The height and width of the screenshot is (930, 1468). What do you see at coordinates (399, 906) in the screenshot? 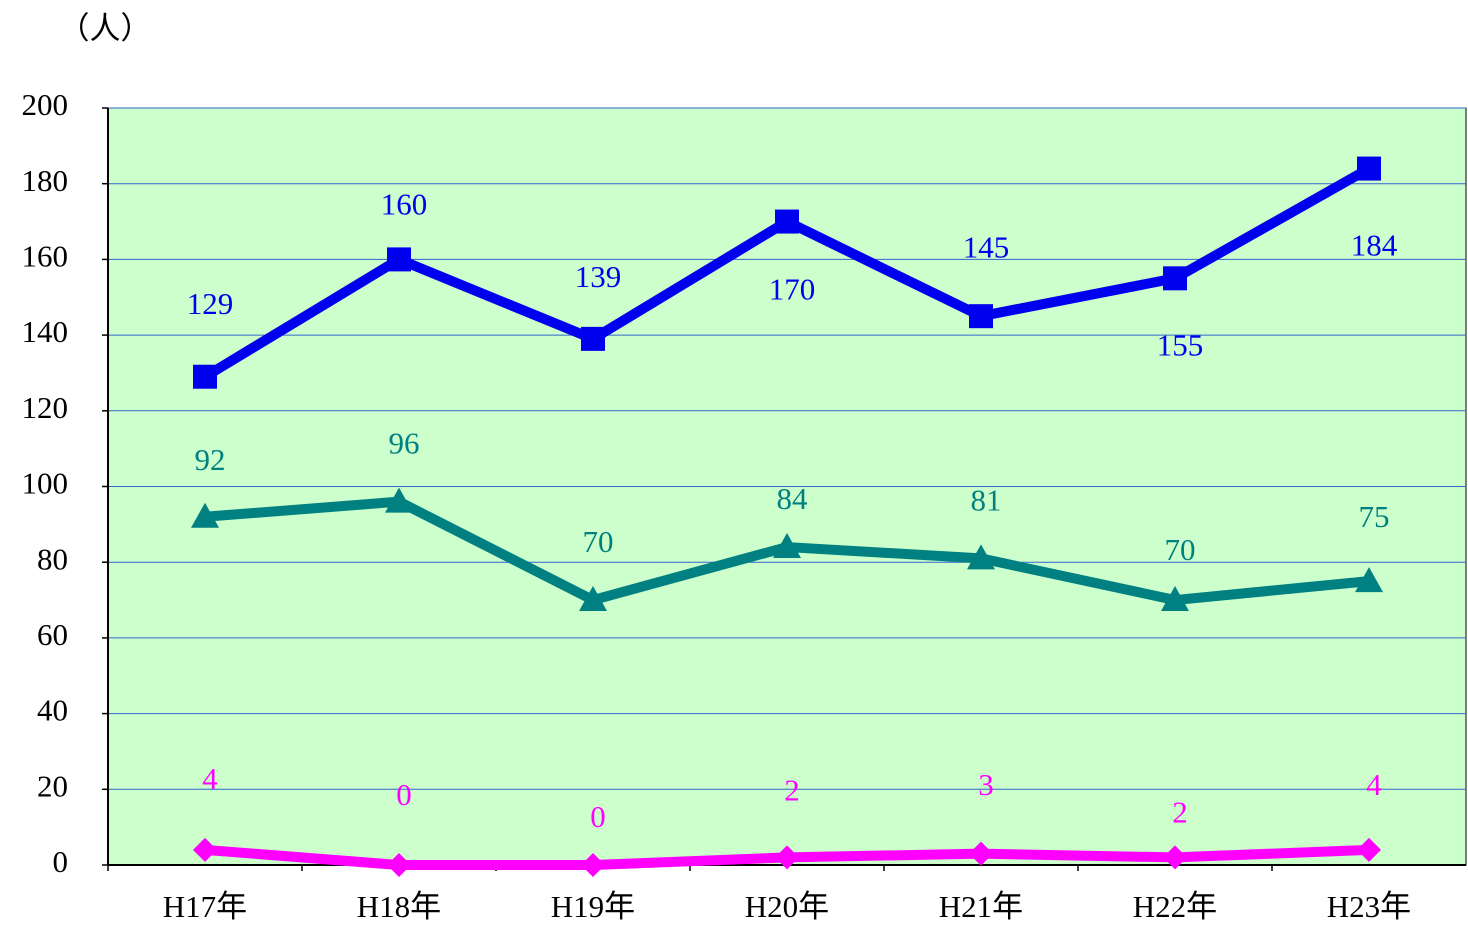
I see `x-tick-label: H18年` at bounding box center [399, 906].